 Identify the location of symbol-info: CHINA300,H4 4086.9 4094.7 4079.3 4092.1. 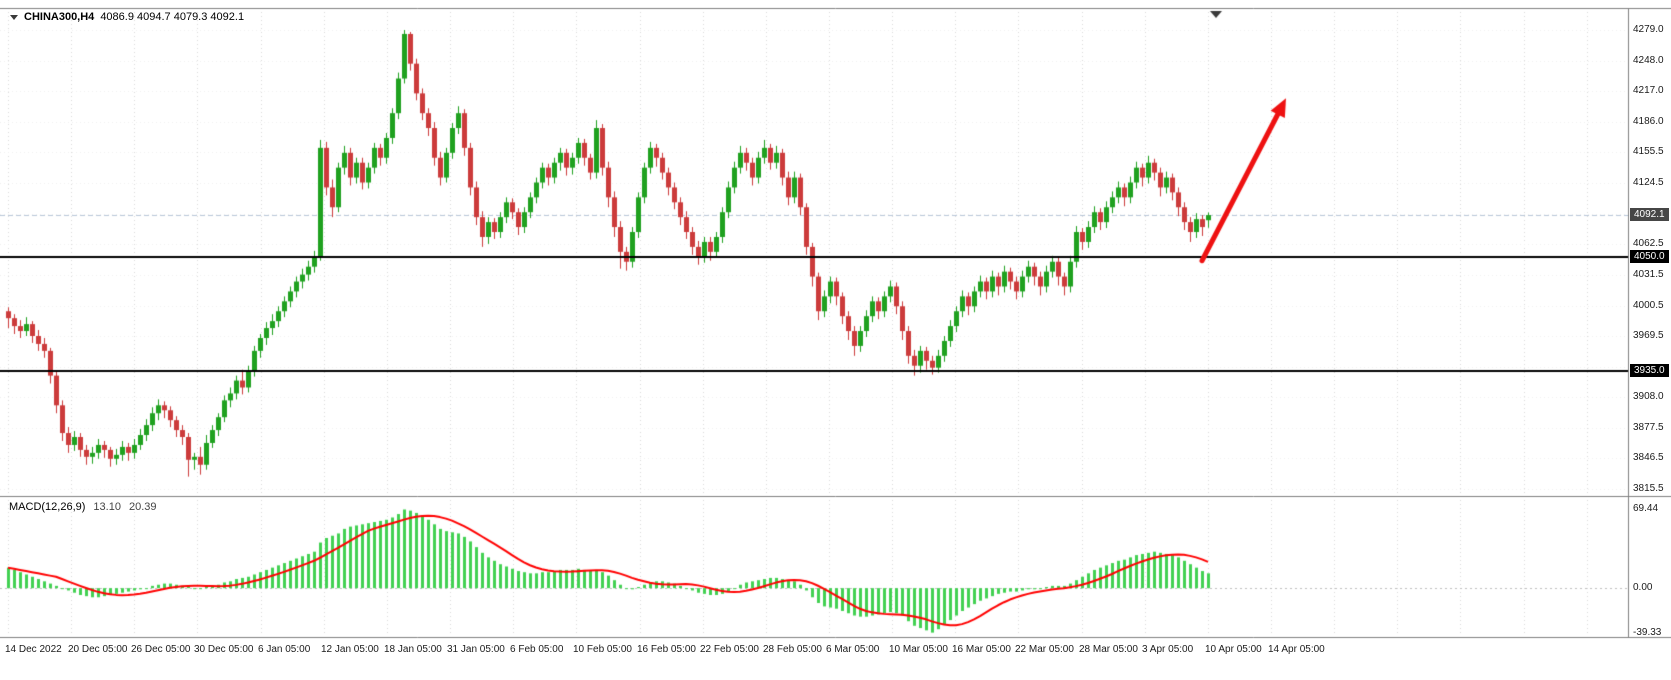
(127, 17).